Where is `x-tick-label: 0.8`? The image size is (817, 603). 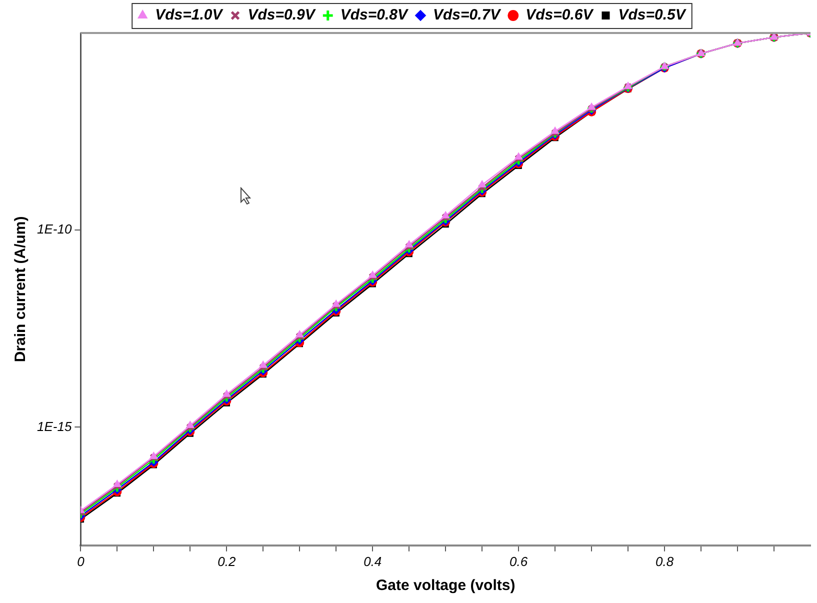
x-tick-label: 0.8 is located at coordinates (665, 561).